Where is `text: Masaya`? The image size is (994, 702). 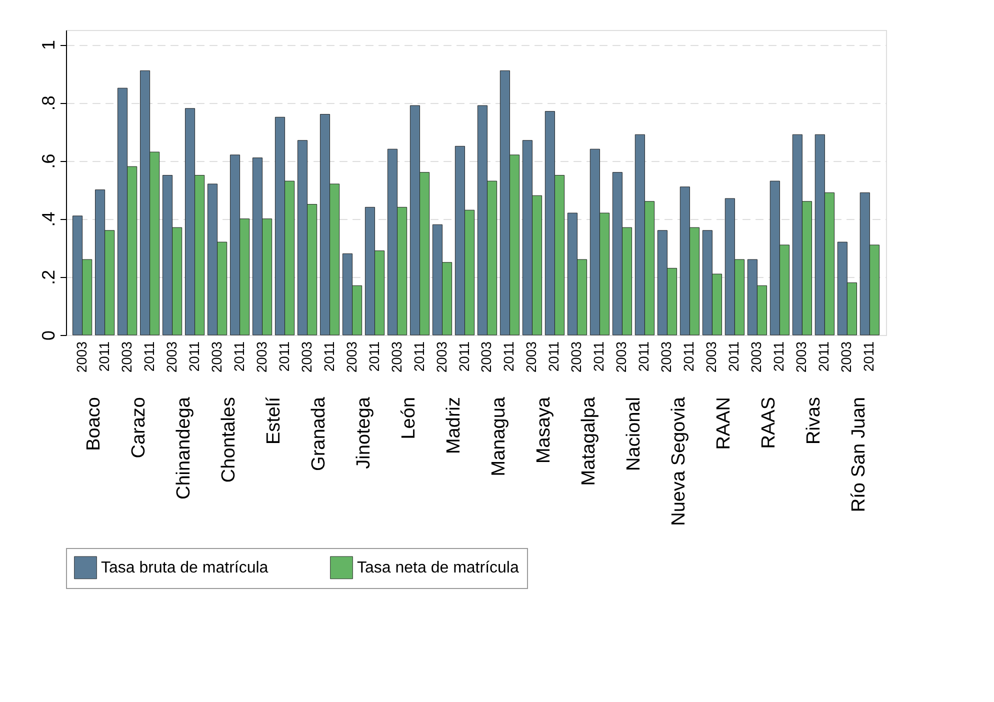 text: Masaya is located at coordinates (543, 430).